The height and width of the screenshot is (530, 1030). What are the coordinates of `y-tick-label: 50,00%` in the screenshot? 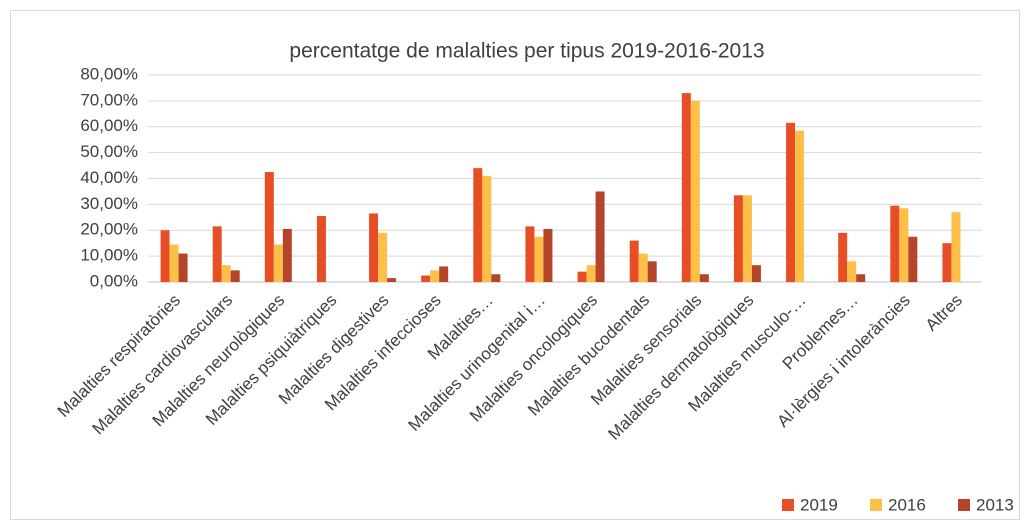 It's located at (109, 151).